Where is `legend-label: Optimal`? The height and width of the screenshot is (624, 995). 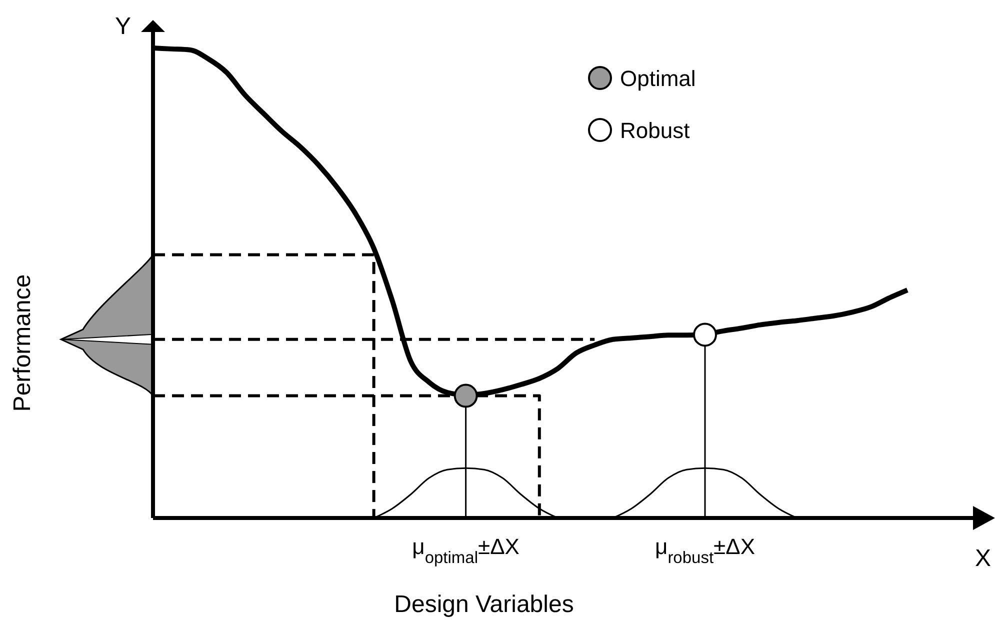
legend-label: Optimal is located at coordinates (658, 78).